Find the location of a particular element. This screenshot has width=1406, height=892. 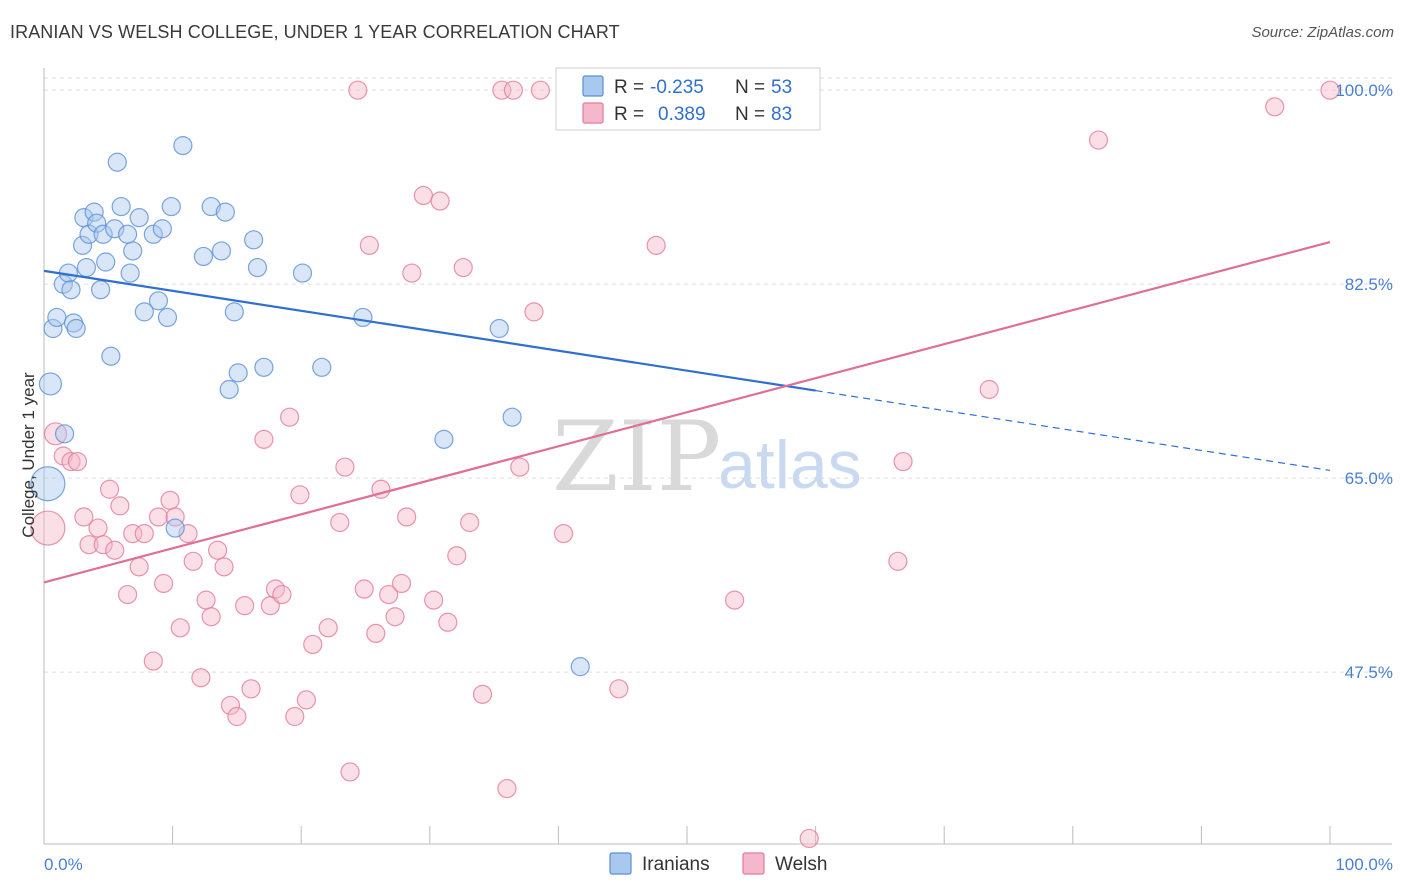

welsh-r-label: R = is located at coordinates (629, 114).